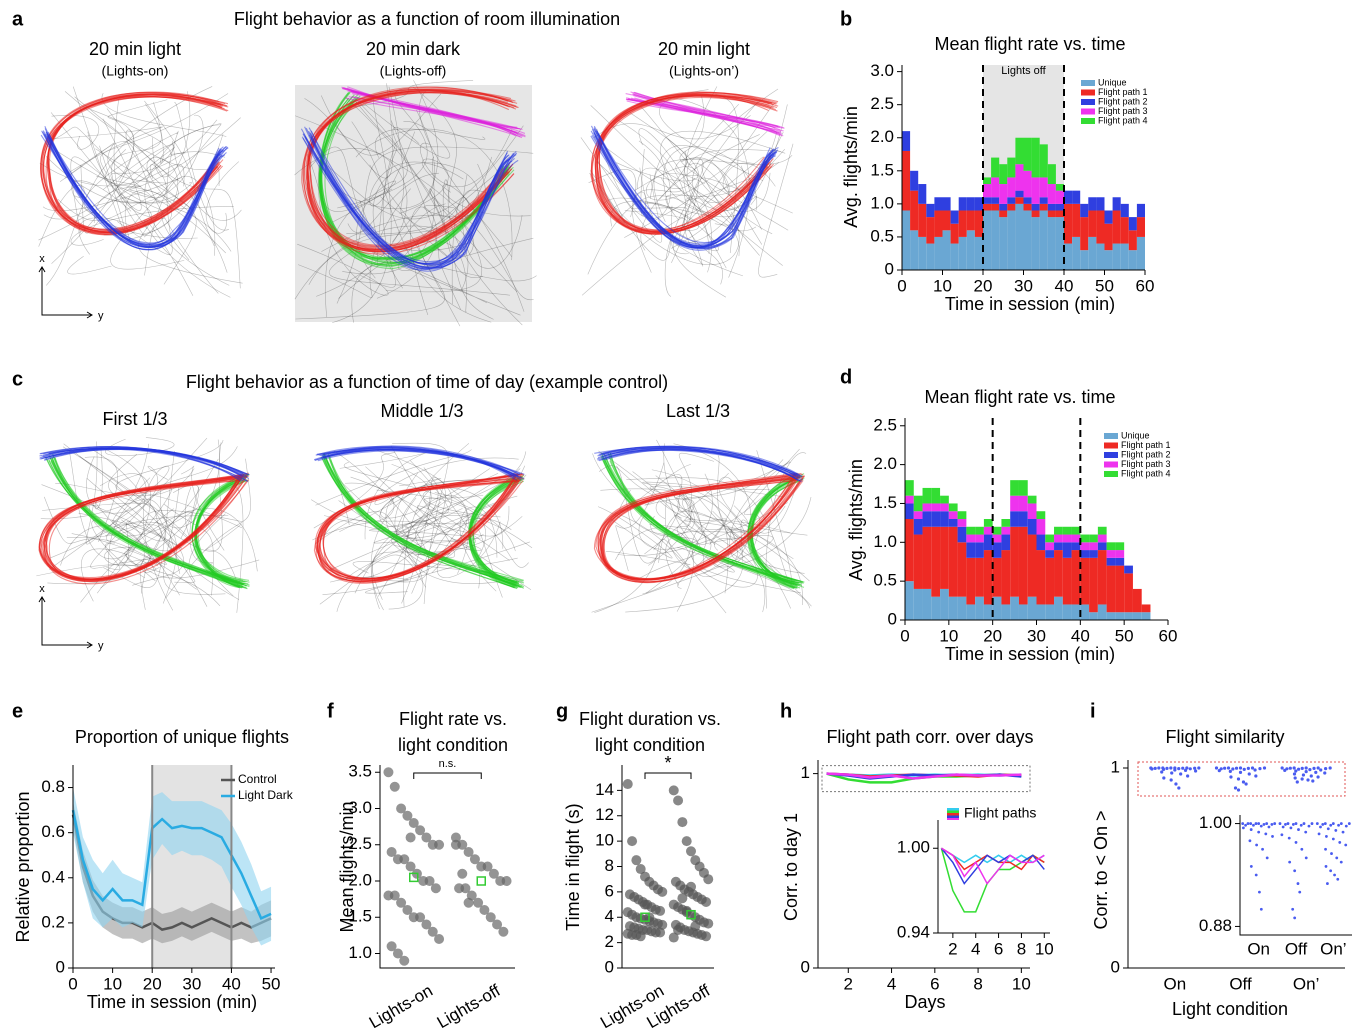 The image size is (1357, 1028). I want to click on significance-label: *, so click(667, 763).